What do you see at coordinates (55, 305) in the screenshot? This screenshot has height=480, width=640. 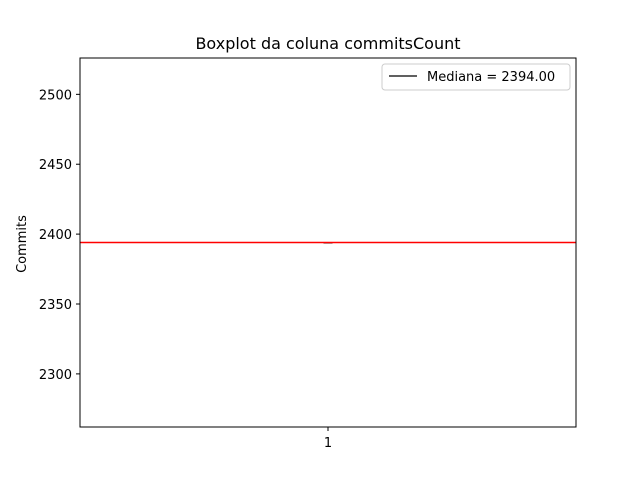 I see `y-tick-label: 2350` at bounding box center [55, 305].